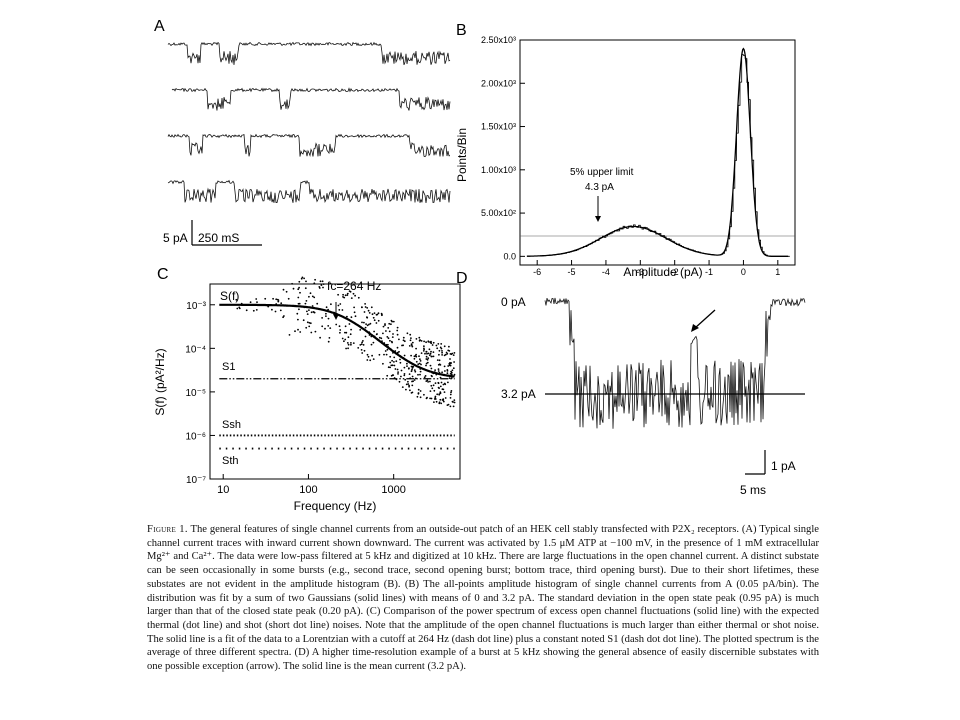 This screenshot has height=720, width=960. Describe the element at coordinates (231, 425) in the screenshot. I see `panel-c-ssh-label: Ssh` at that location.